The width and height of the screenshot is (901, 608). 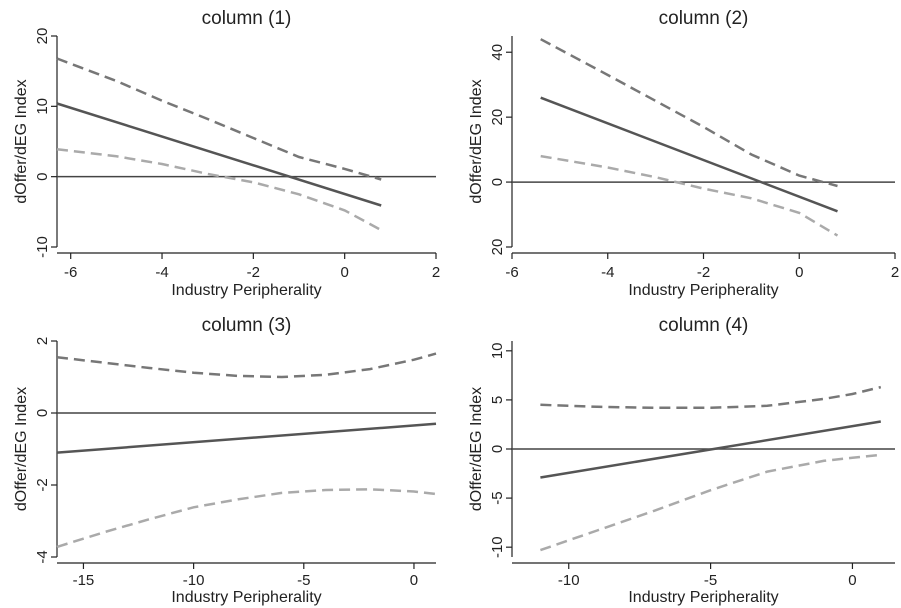 I want to click on y-tick-label: 5, so click(x=497, y=400).